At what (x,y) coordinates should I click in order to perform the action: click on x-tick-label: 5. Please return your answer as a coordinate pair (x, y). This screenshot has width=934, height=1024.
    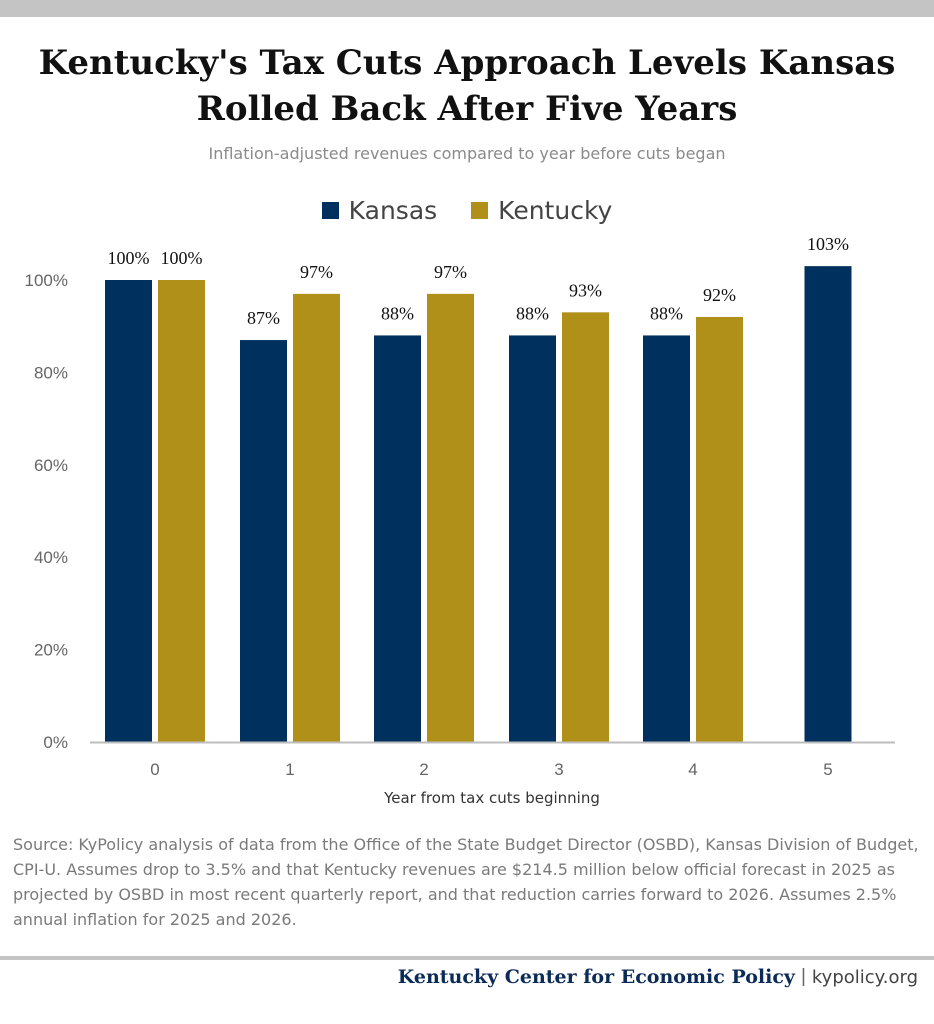
    Looking at the image, I should click on (827, 769).